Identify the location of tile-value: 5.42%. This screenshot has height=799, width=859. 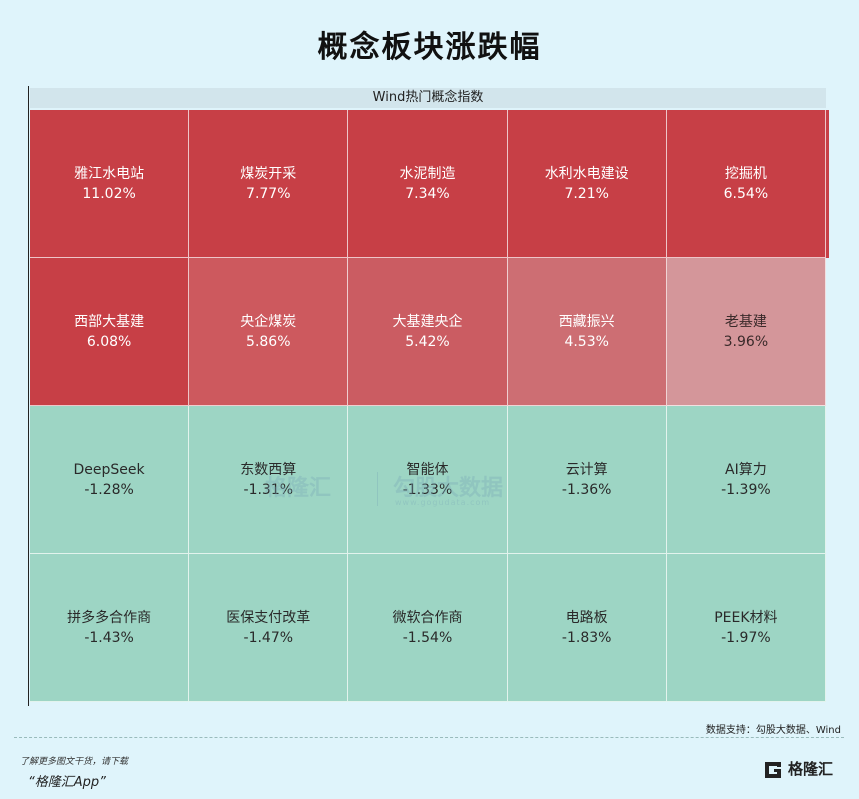
(427, 341).